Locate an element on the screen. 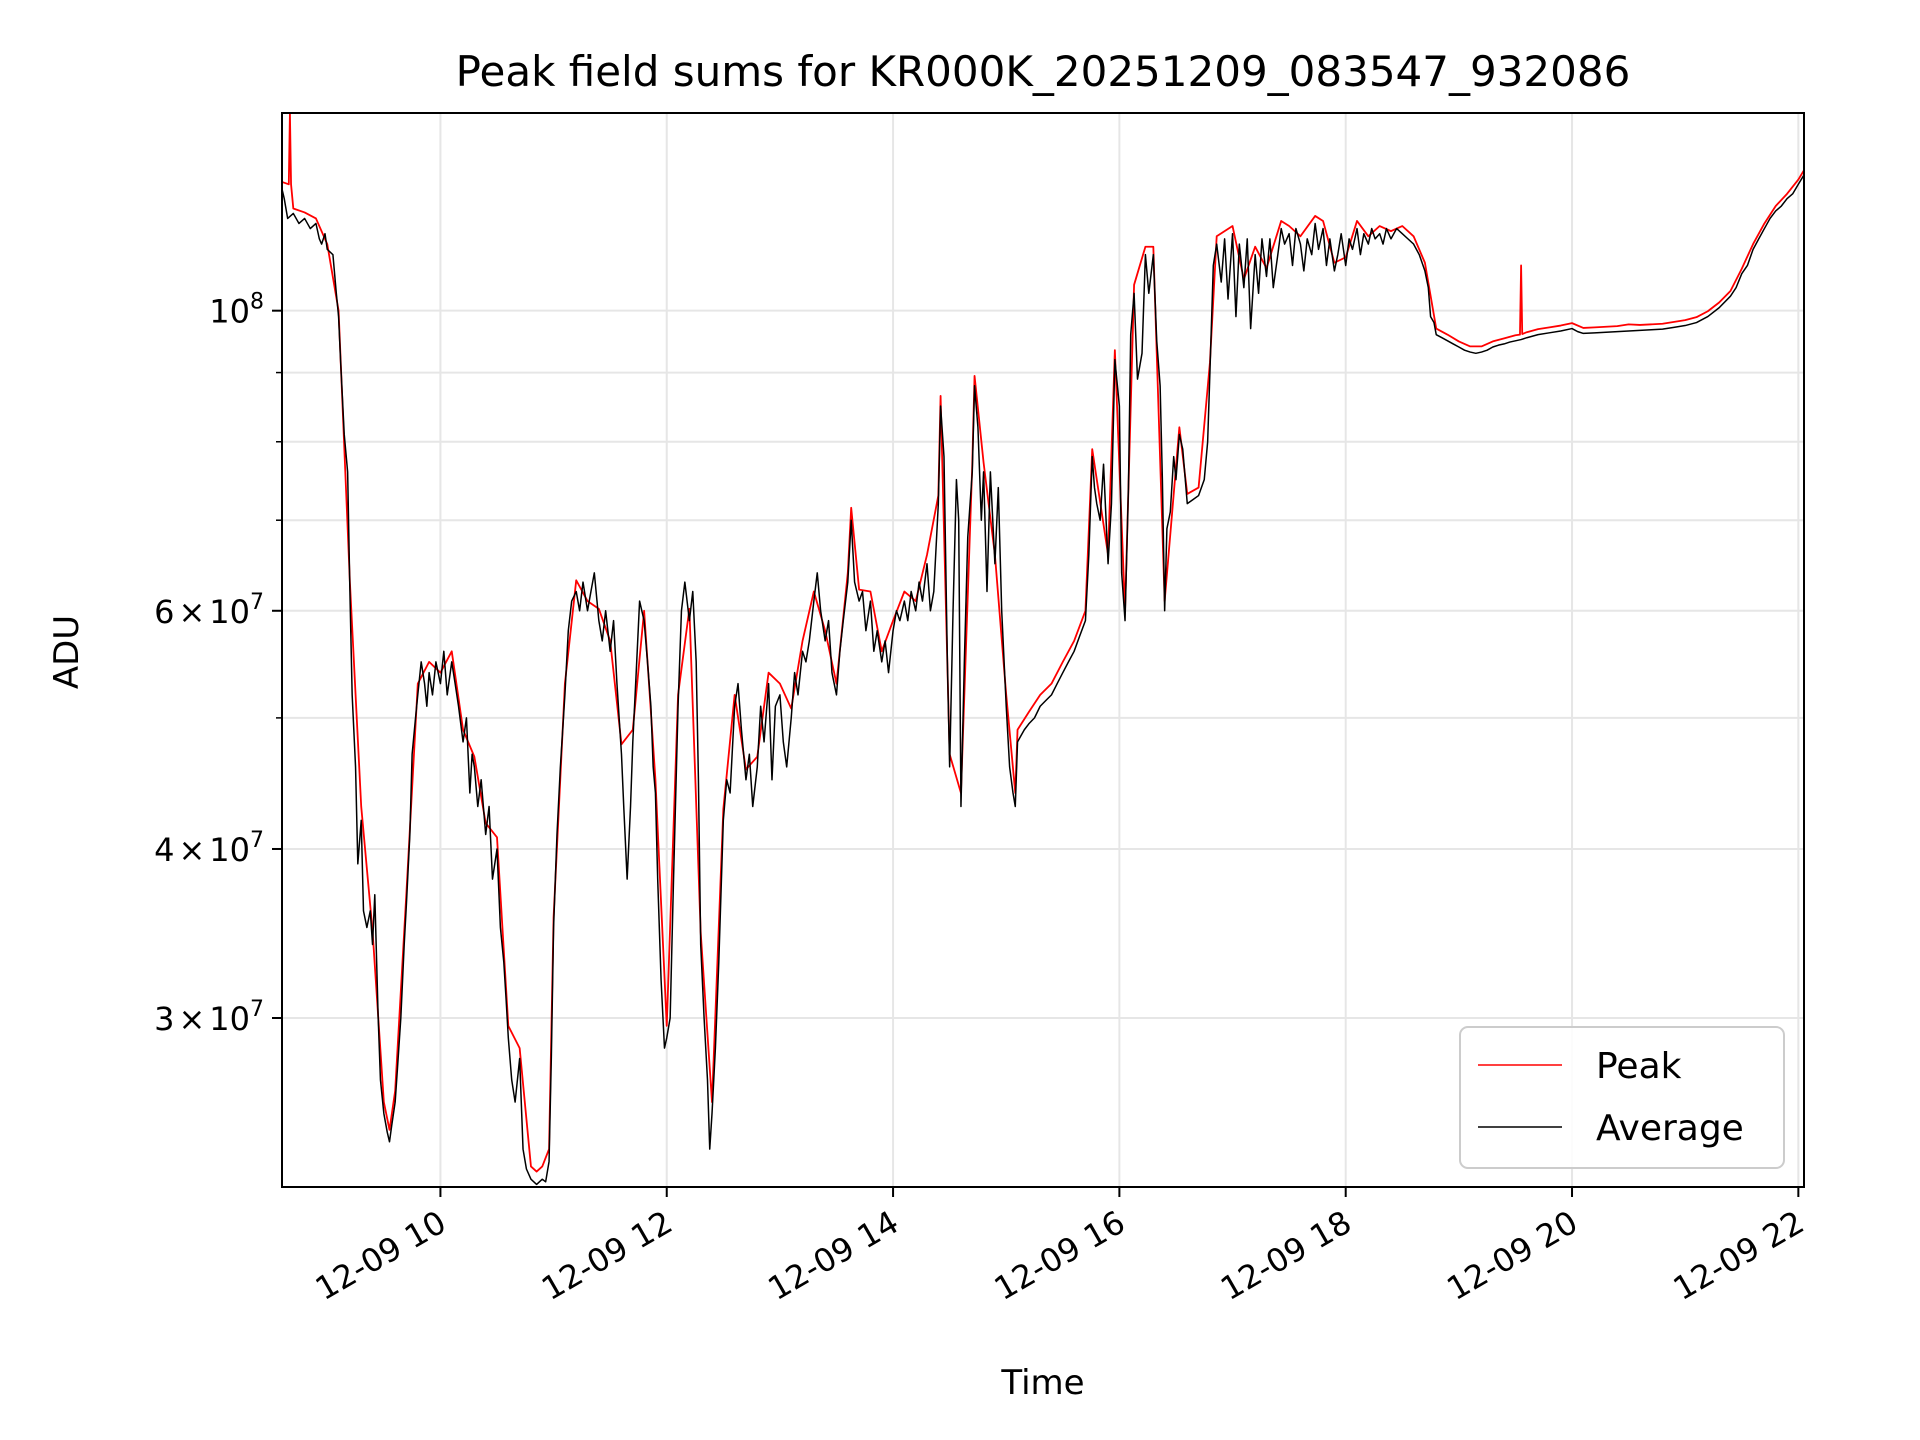 The height and width of the screenshot is (1440, 1920). x-axis-label: Time is located at coordinates (1042, 1383).